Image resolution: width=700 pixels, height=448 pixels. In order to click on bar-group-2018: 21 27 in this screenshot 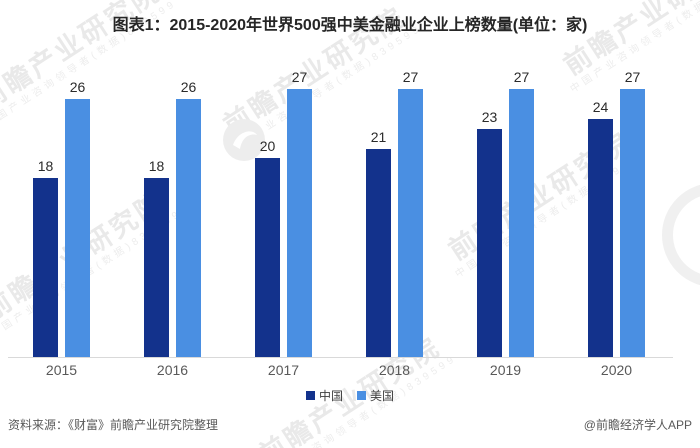, I will do `click(394, 213)`.